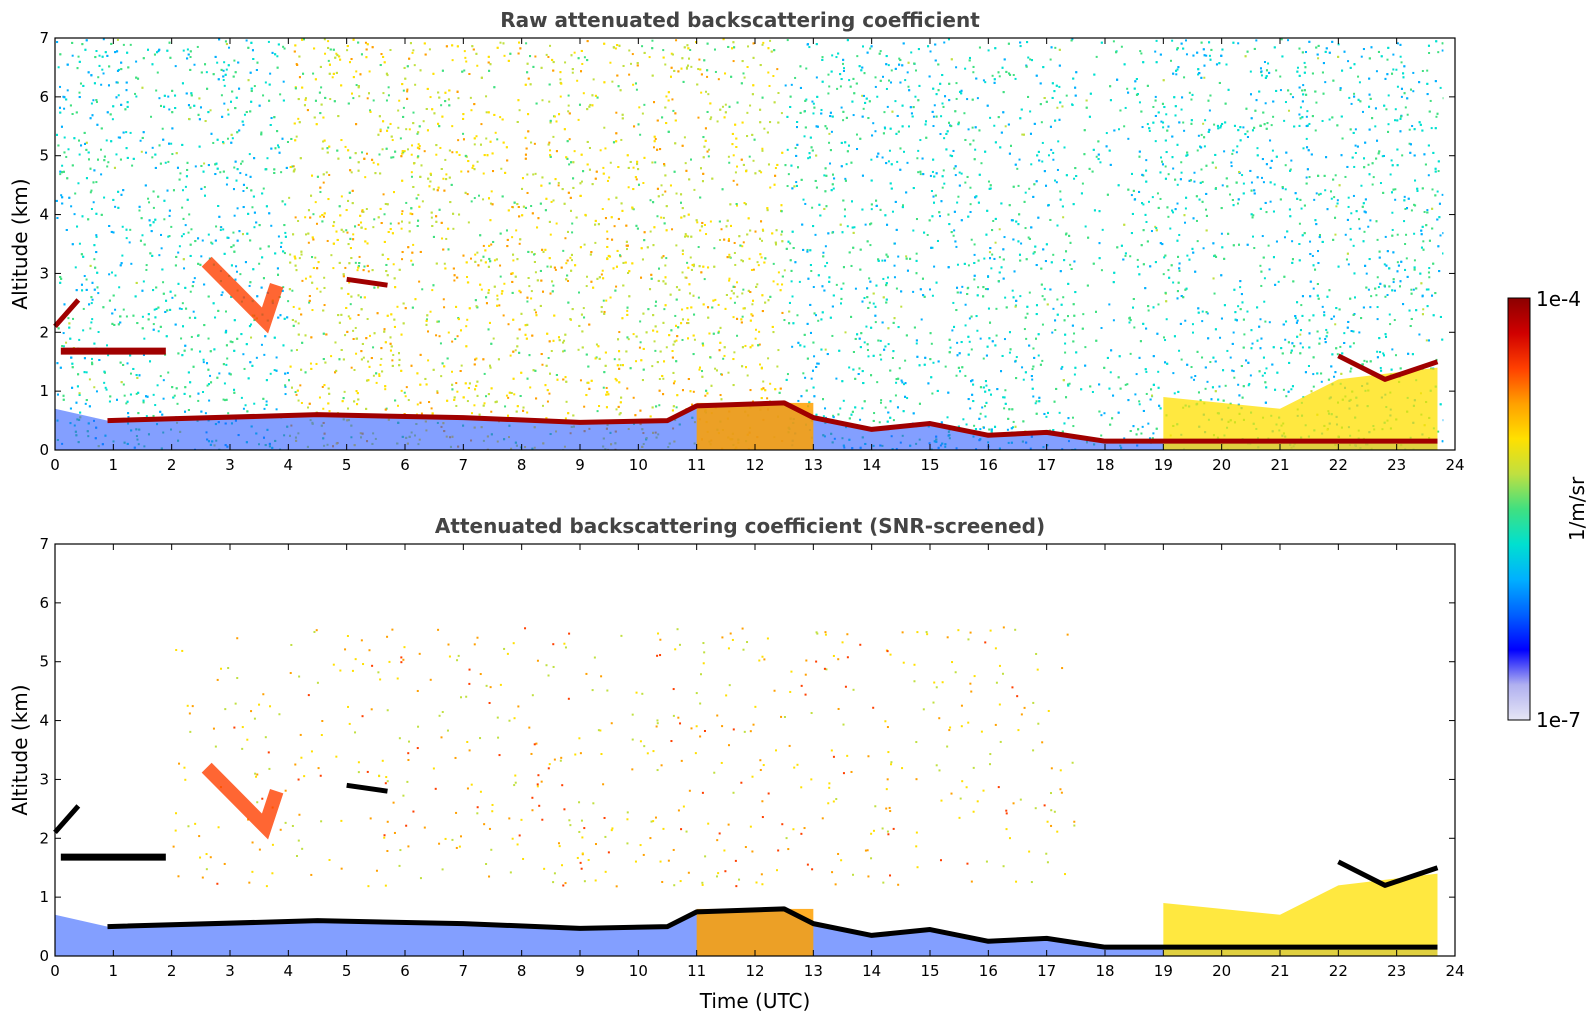 This screenshot has height=1020, width=1595. What do you see at coordinates (20, 749) in the screenshot?
I see `screened-y-axis-label: Altitude (km)` at bounding box center [20, 749].